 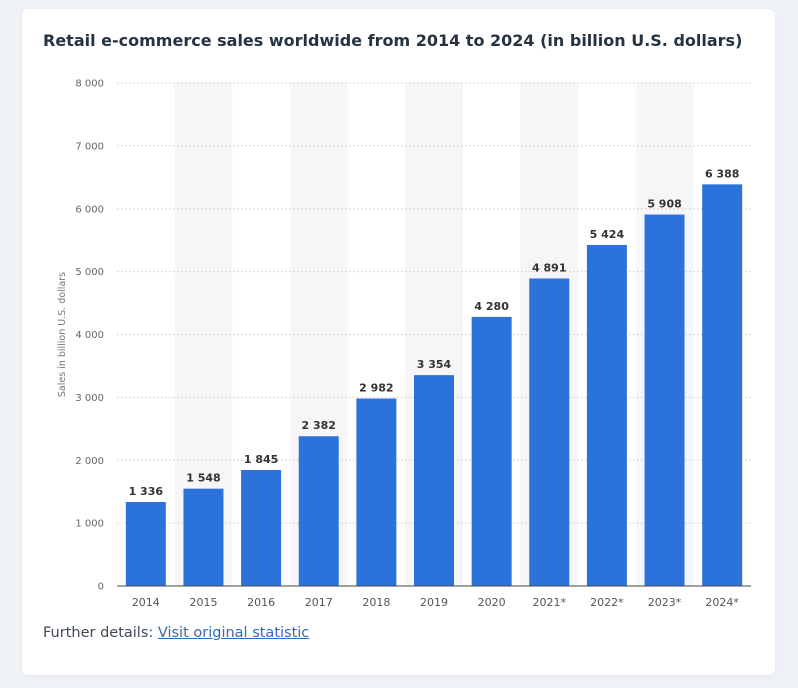 I want to click on value-label: 5 424, so click(x=607, y=234).